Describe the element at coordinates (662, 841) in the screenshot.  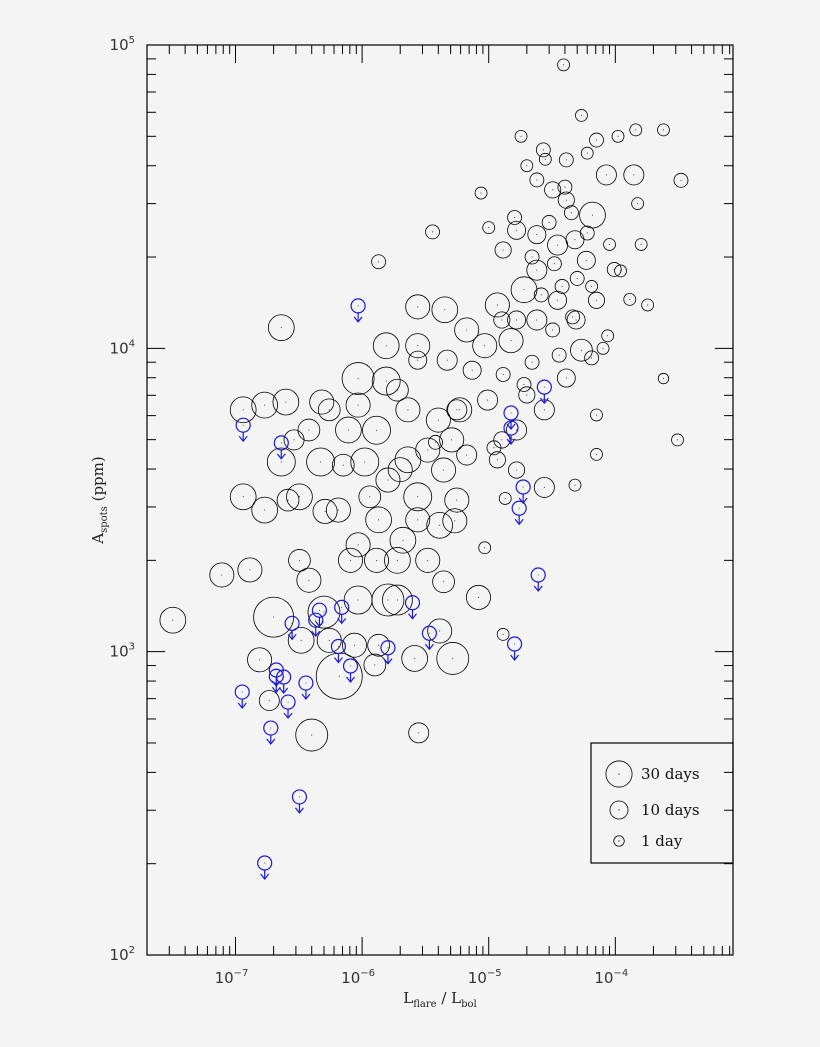
I see `legend-label: 1 day` at that location.